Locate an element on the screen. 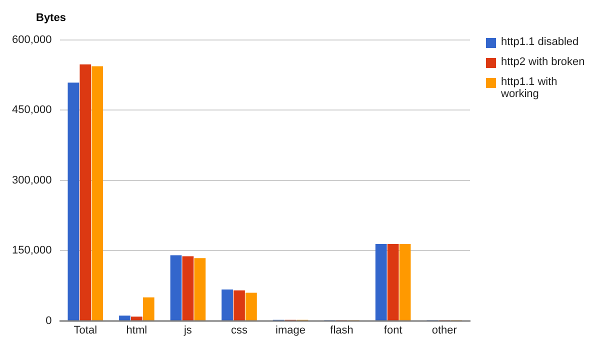 The width and height of the screenshot is (593, 344). x-tick-label: Total is located at coordinates (86, 330).